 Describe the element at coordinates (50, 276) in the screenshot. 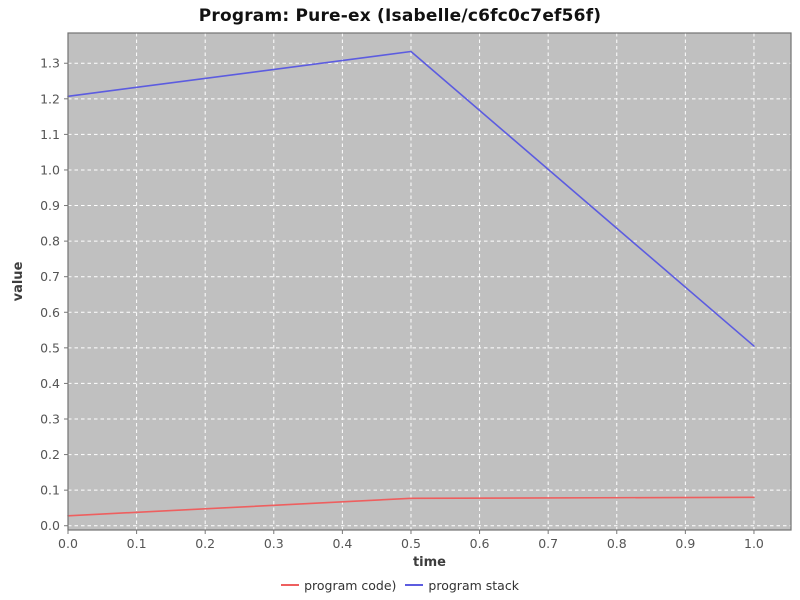

I see `y-tick-label: 0.7` at that location.